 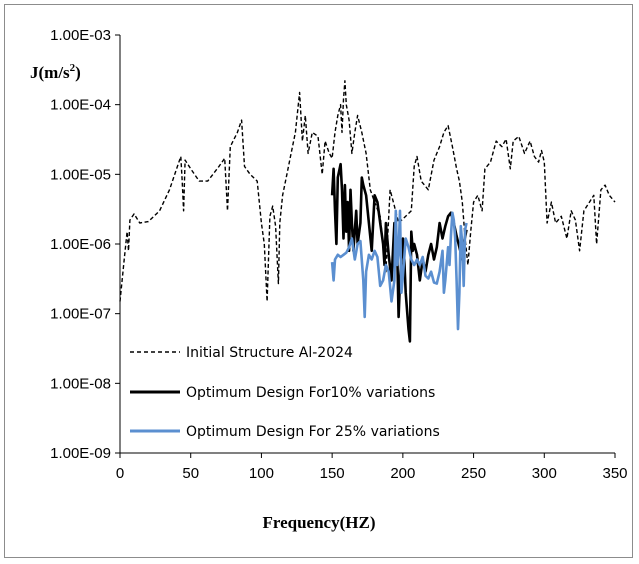 I want to click on y-tick-label: 1.00E-03, so click(x=80, y=35).